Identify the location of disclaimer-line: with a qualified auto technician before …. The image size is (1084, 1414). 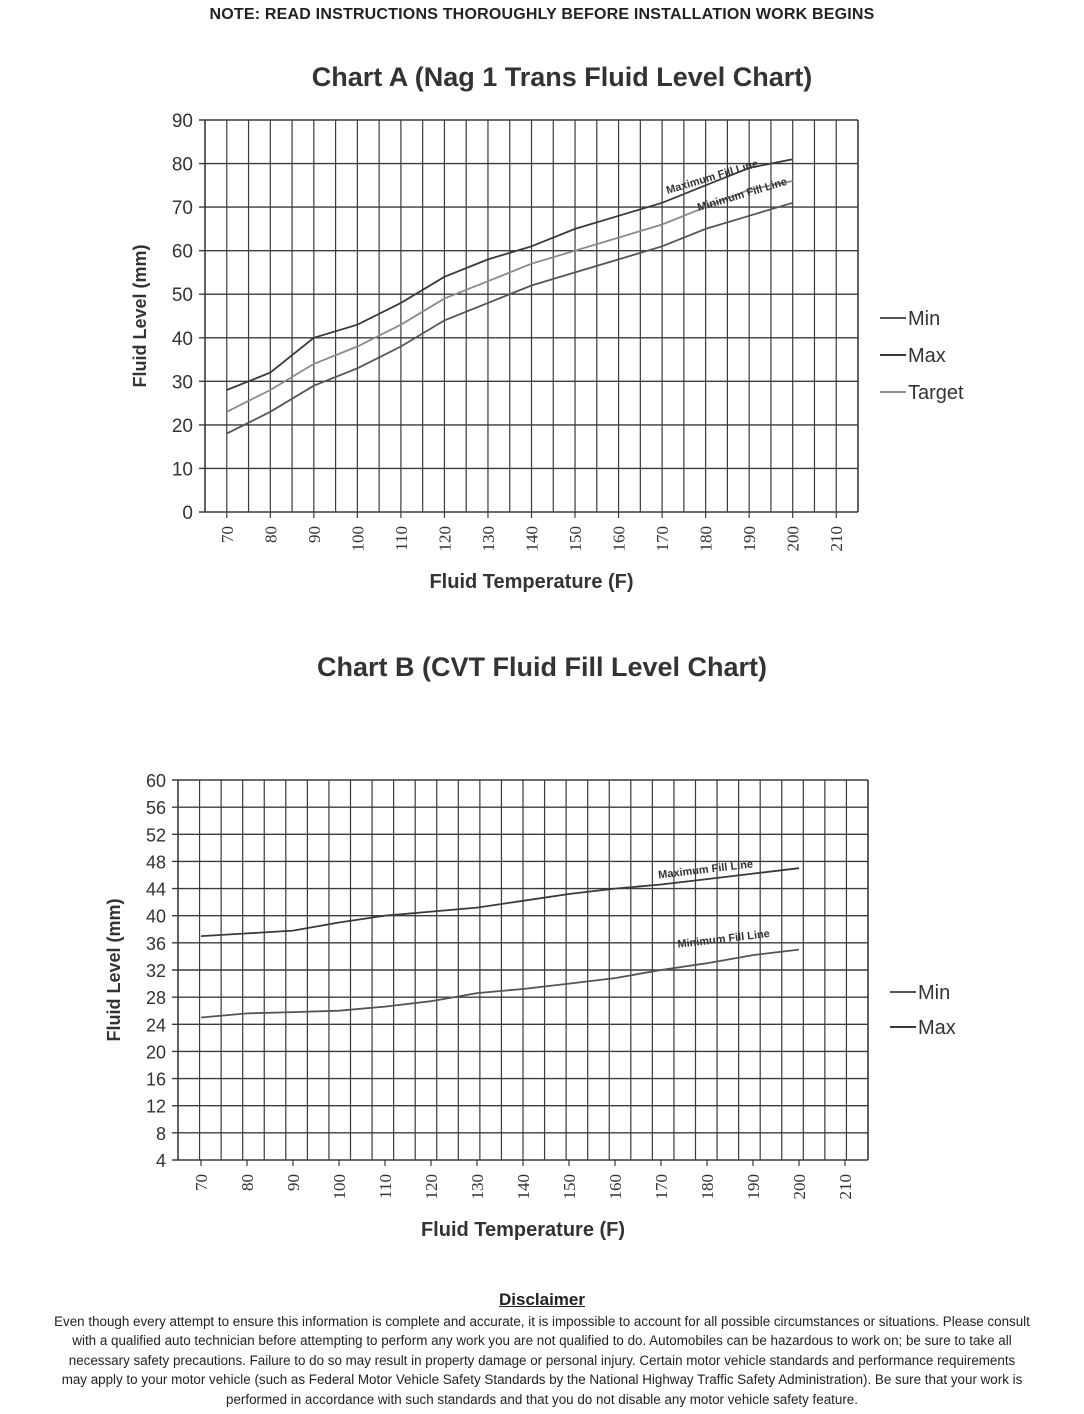
(542, 1341).